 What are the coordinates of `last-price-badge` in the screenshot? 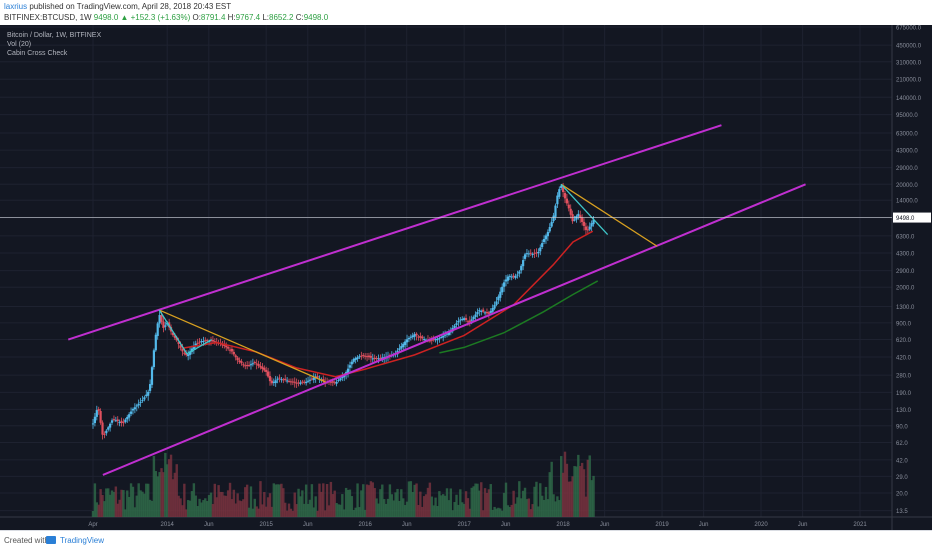 It's located at (912, 217).